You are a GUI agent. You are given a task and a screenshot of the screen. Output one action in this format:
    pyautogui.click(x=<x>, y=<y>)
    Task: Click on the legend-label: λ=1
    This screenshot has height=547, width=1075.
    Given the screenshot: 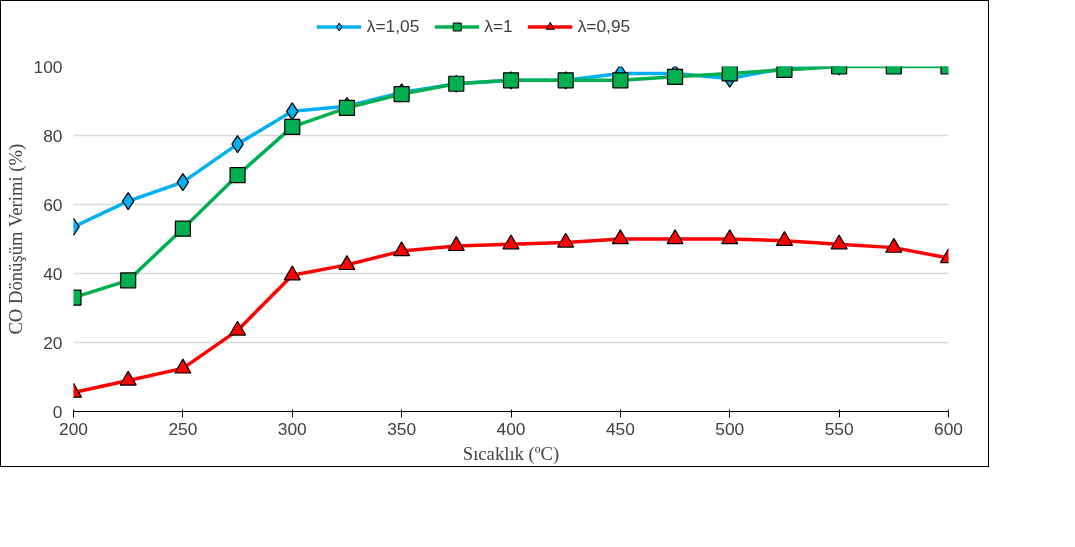 What is the action you would take?
    pyautogui.click(x=498, y=26)
    